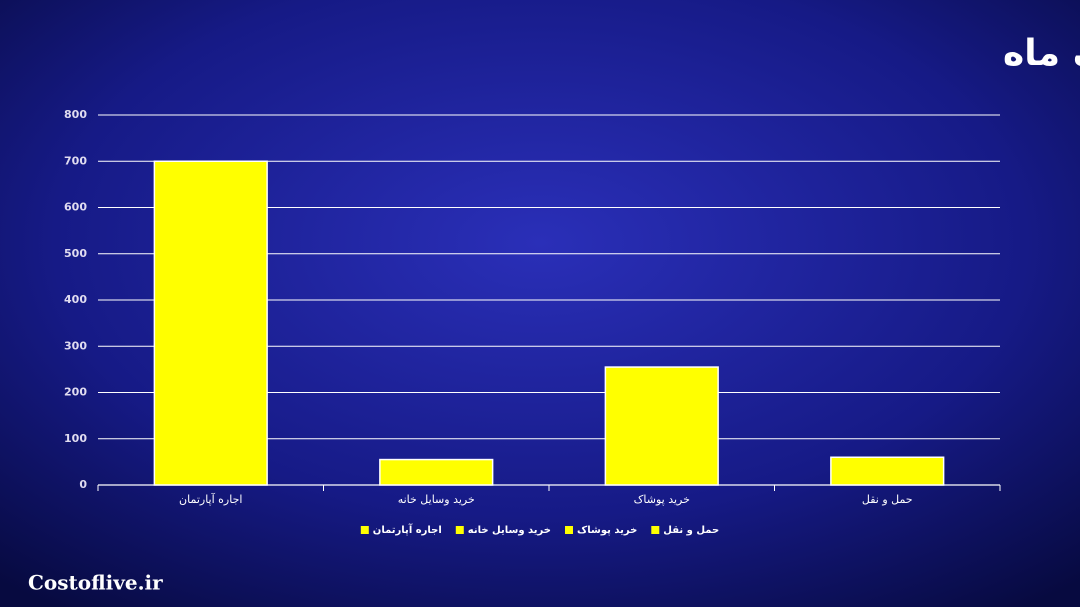  Describe the element at coordinates (407, 529) in the screenshot. I see `legend-label: اجاره آپارتمان` at that location.